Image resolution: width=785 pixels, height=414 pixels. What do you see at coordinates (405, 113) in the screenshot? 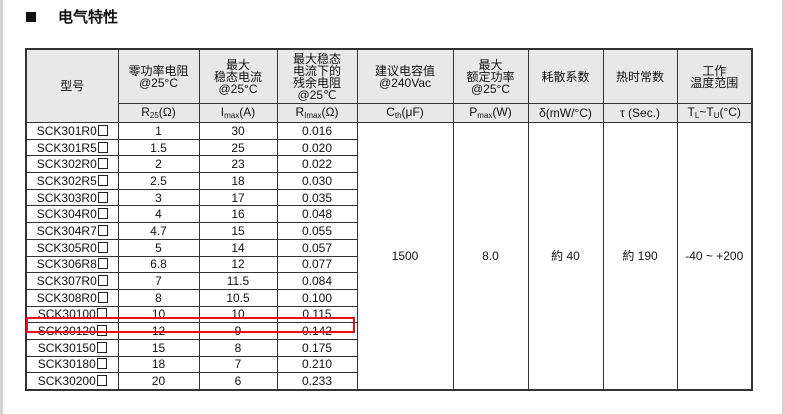
I see `column-unit: Cth(μF)` at bounding box center [405, 113].